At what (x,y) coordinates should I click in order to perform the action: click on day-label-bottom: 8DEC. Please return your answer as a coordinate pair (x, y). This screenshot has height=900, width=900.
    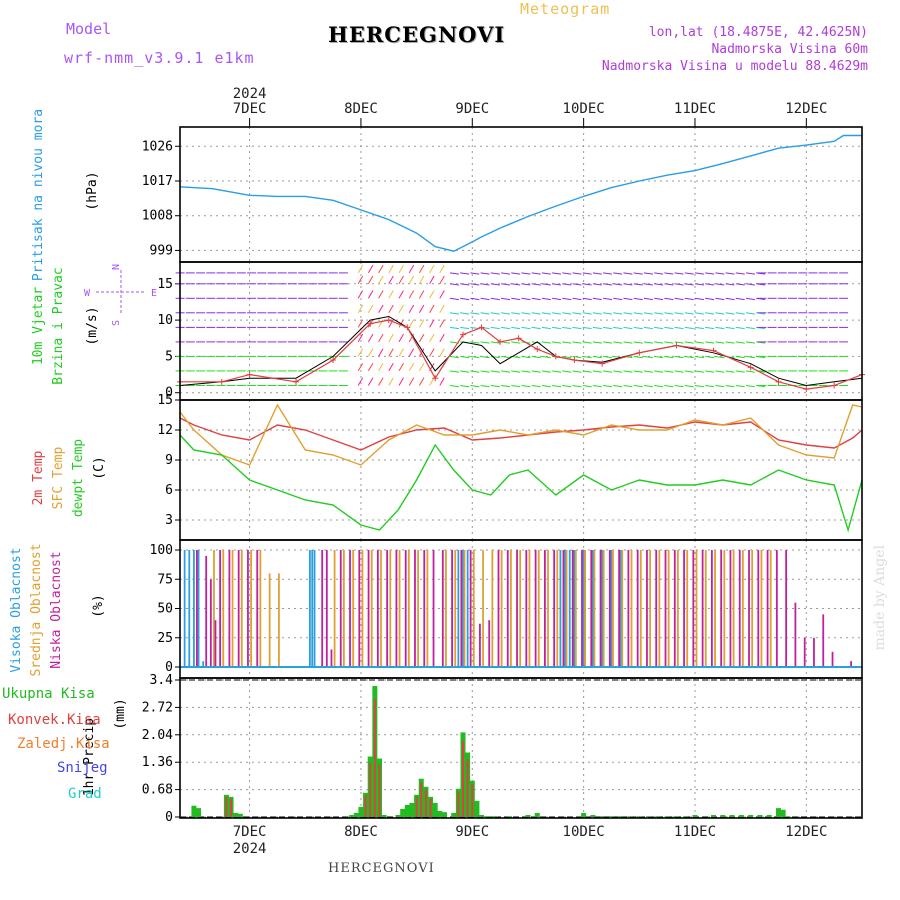
    Looking at the image, I should click on (361, 832).